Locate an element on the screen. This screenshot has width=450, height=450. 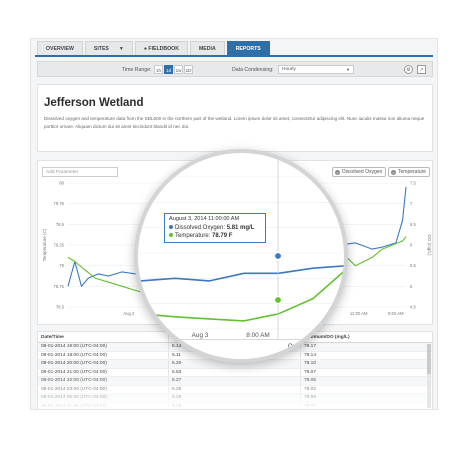
legend-label: Dissolved Oxygen is located at coordinates (362, 171).